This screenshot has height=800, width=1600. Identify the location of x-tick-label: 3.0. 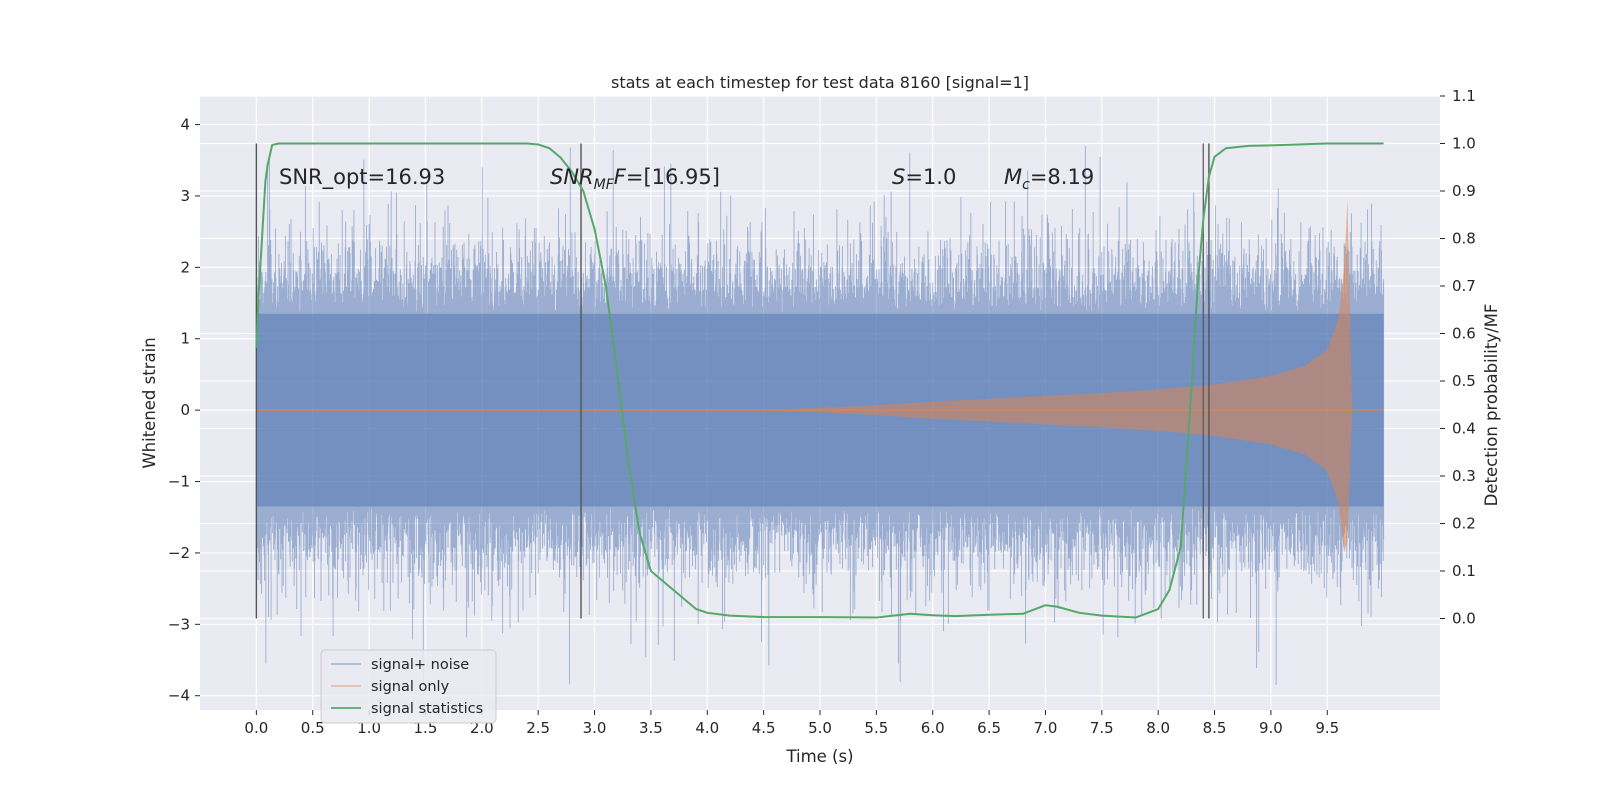
(595, 728).